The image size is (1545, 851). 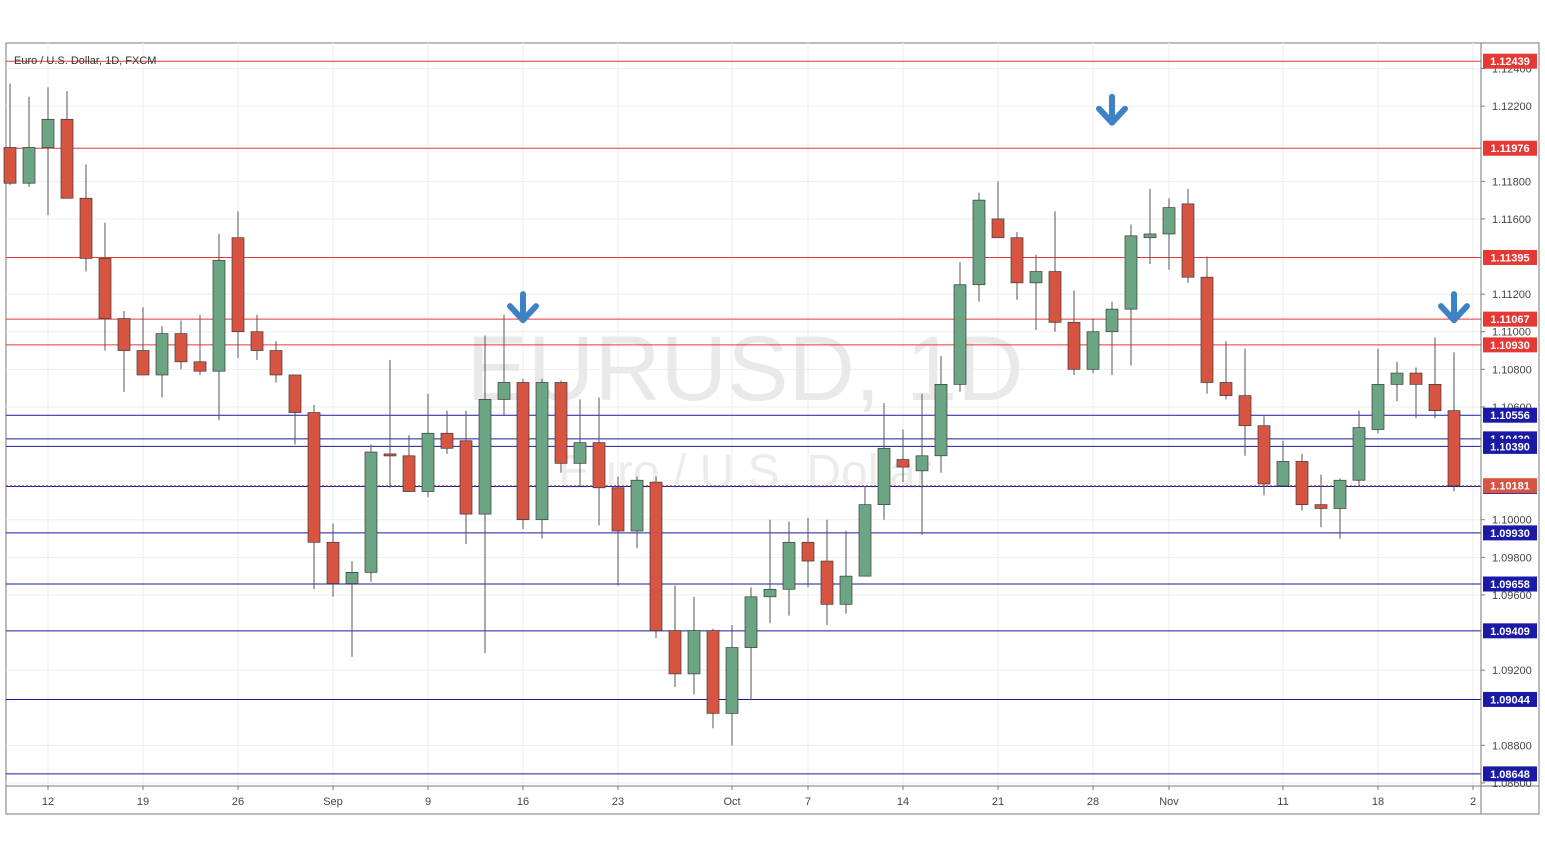 I want to click on chart-title: Euro / U.S. Dollar, 1D, FXCM, so click(x=85, y=61).